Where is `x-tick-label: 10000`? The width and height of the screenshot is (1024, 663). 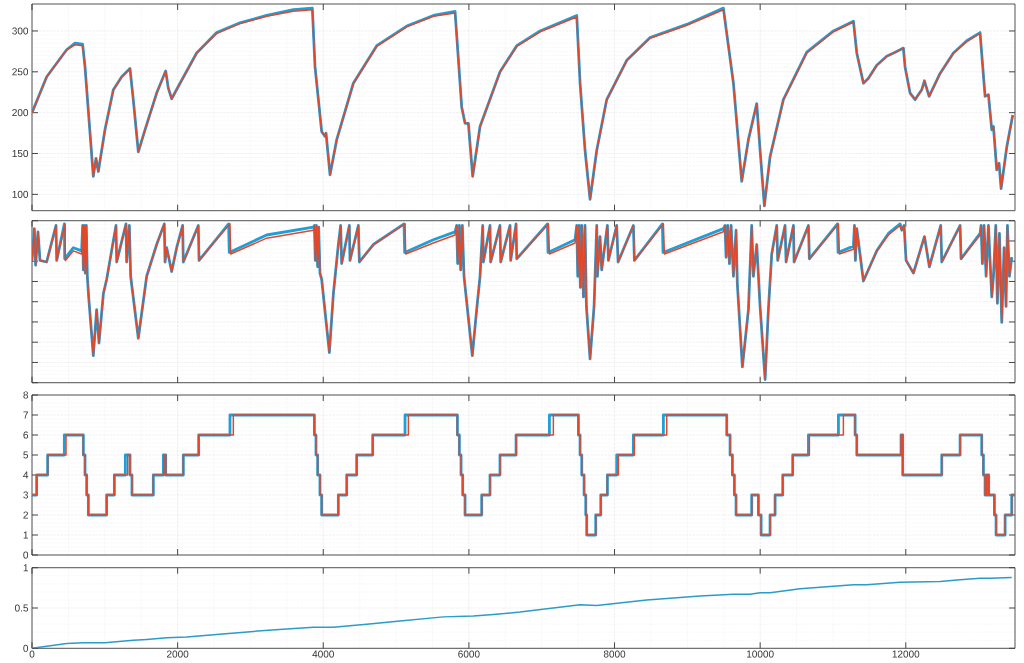 x-tick-label: 10000 is located at coordinates (760, 654).